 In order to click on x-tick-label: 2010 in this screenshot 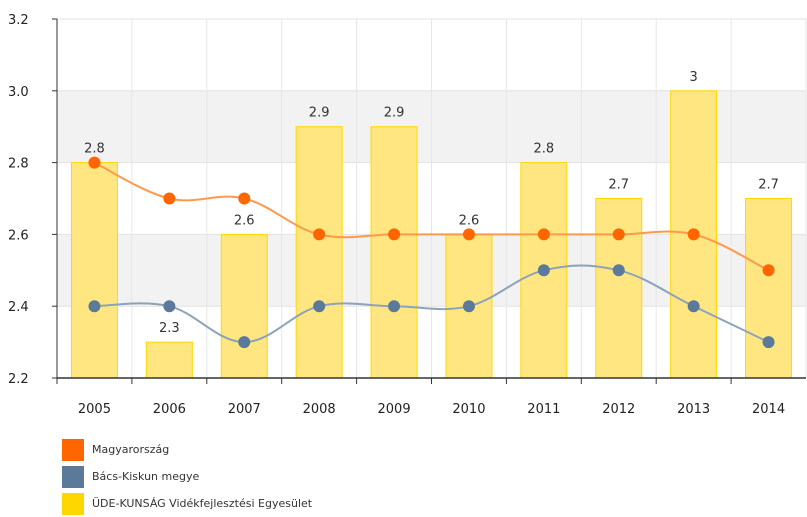, I will do `click(468, 409)`.